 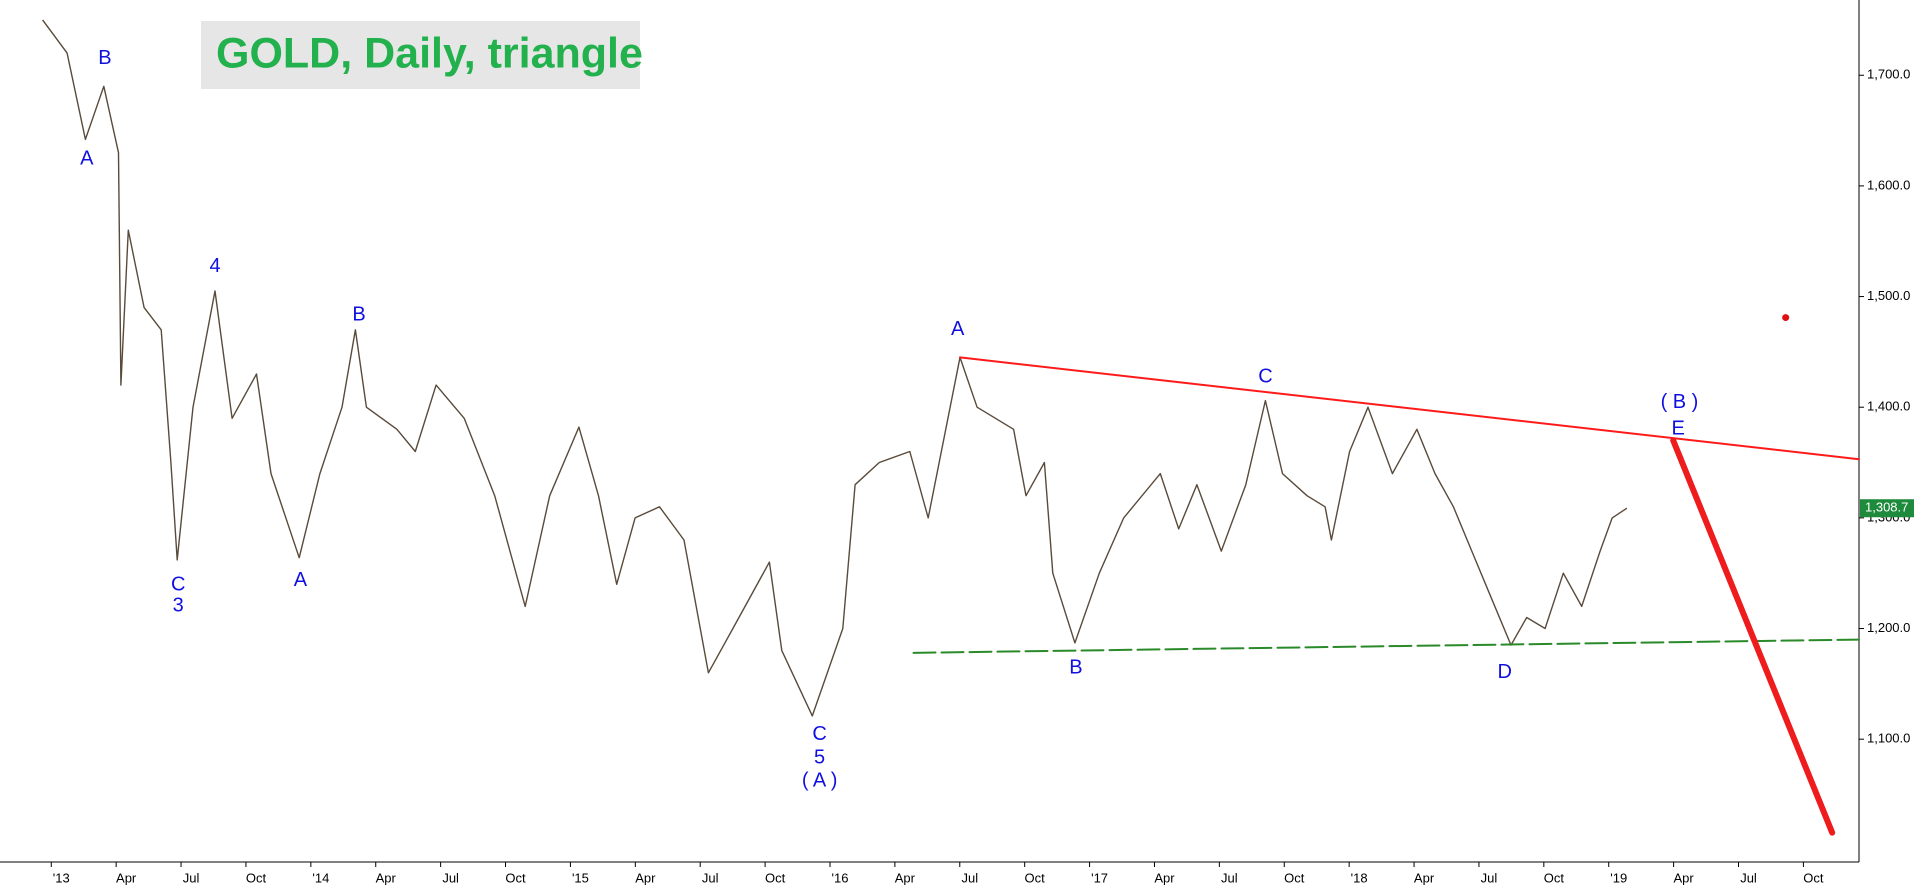 What do you see at coordinates (1680, 402) in the screenshot?
I see `wave-label: ( B )` at bounding box center [1680, 402].